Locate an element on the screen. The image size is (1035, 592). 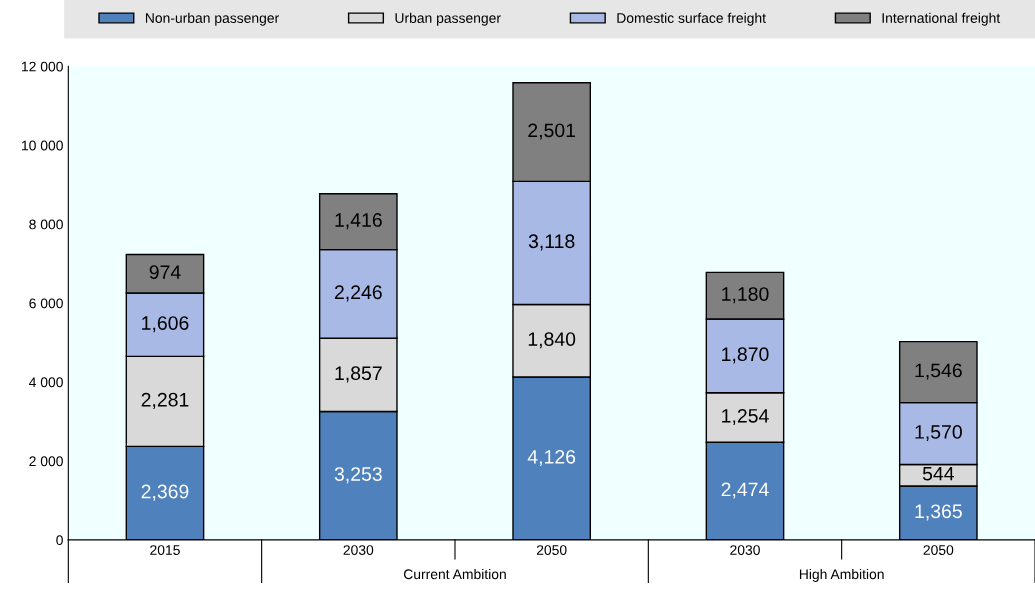
data-label: 1,254 is located at coordinates (745, 417).